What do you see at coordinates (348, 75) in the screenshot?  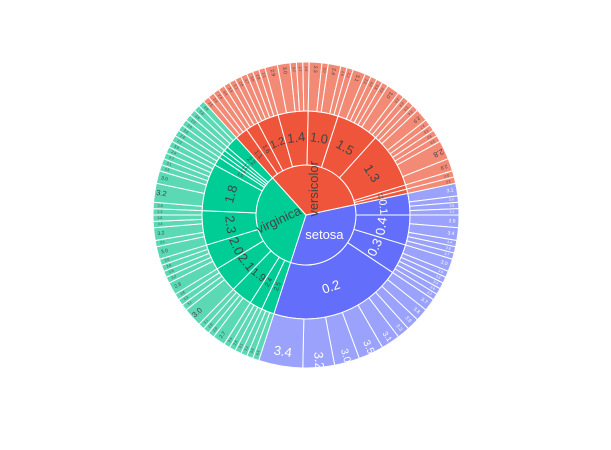 I see `sepal-width-label-versicolor-4-4: 2.2` at bounding box center [348, 75].